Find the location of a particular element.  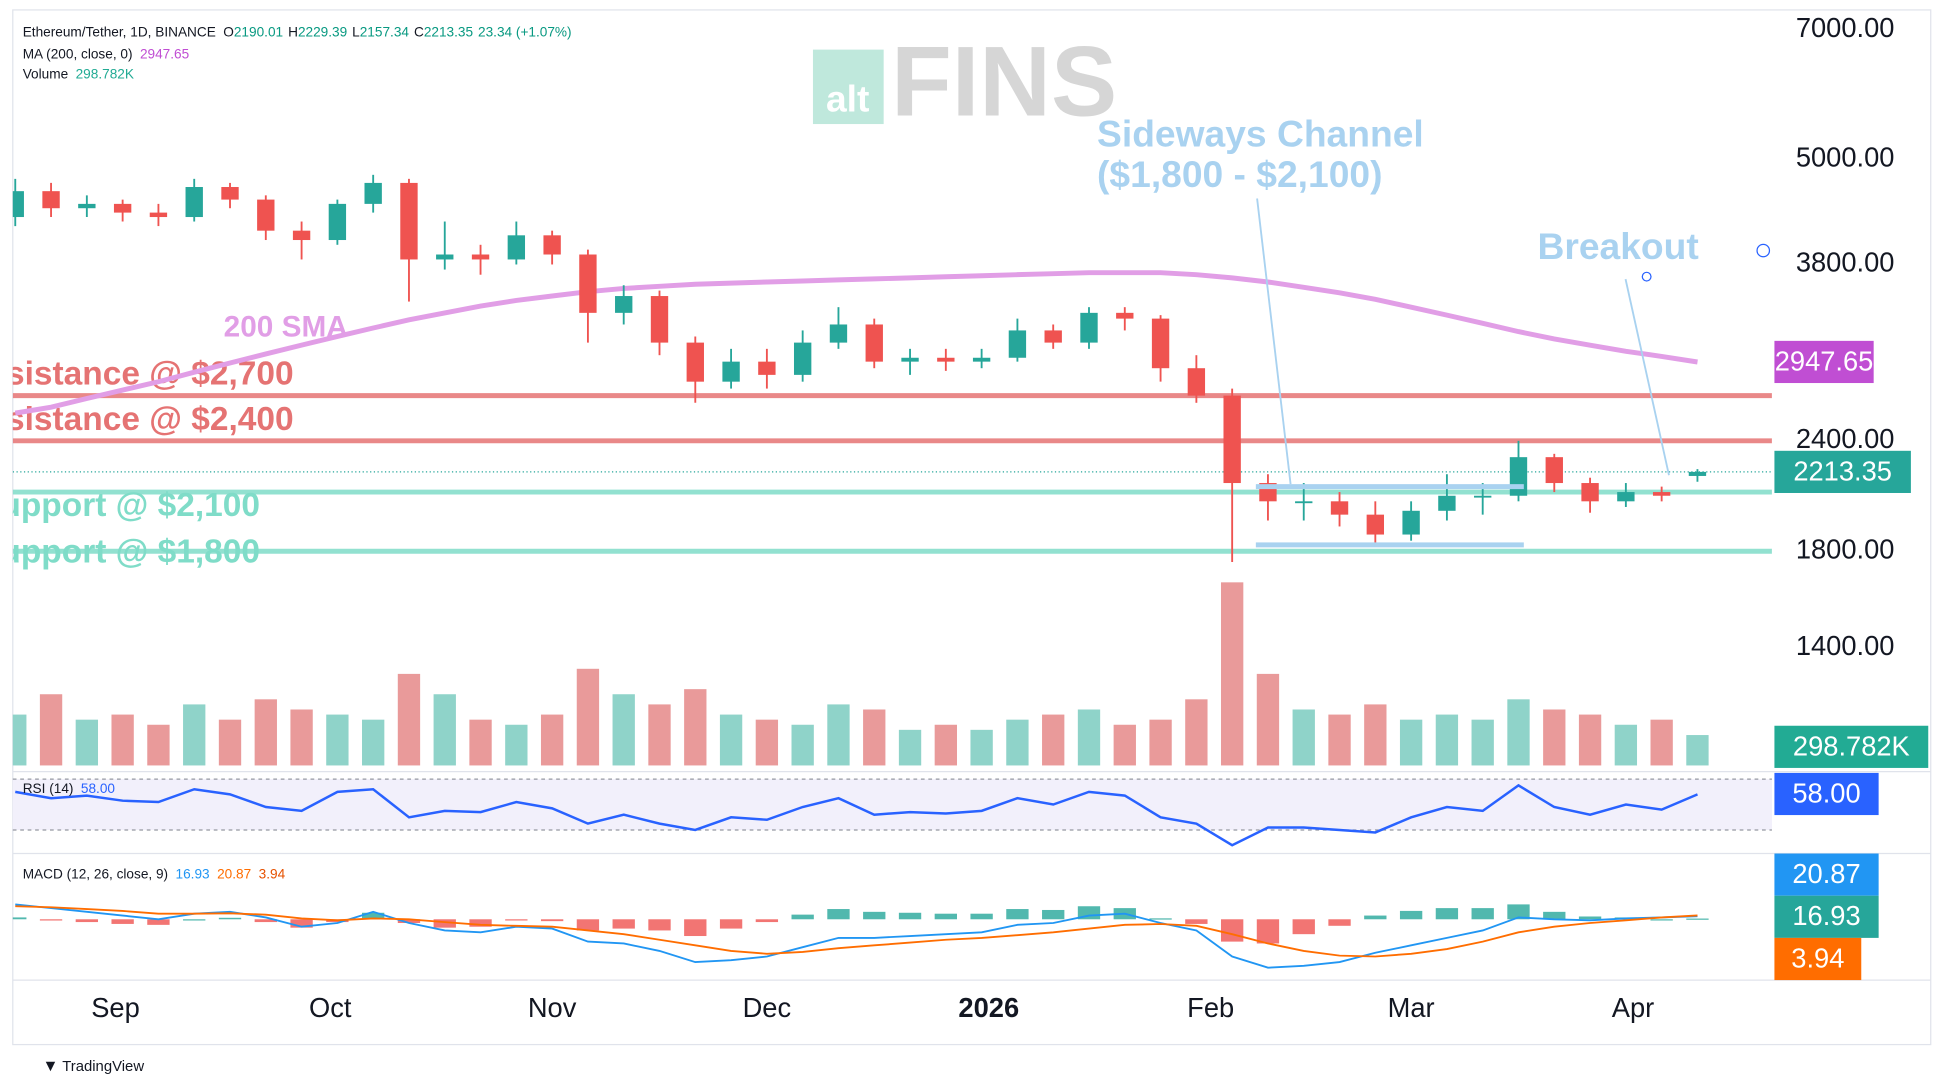

level-label: Support @ $2,100 is located at coordinates (130, 505).